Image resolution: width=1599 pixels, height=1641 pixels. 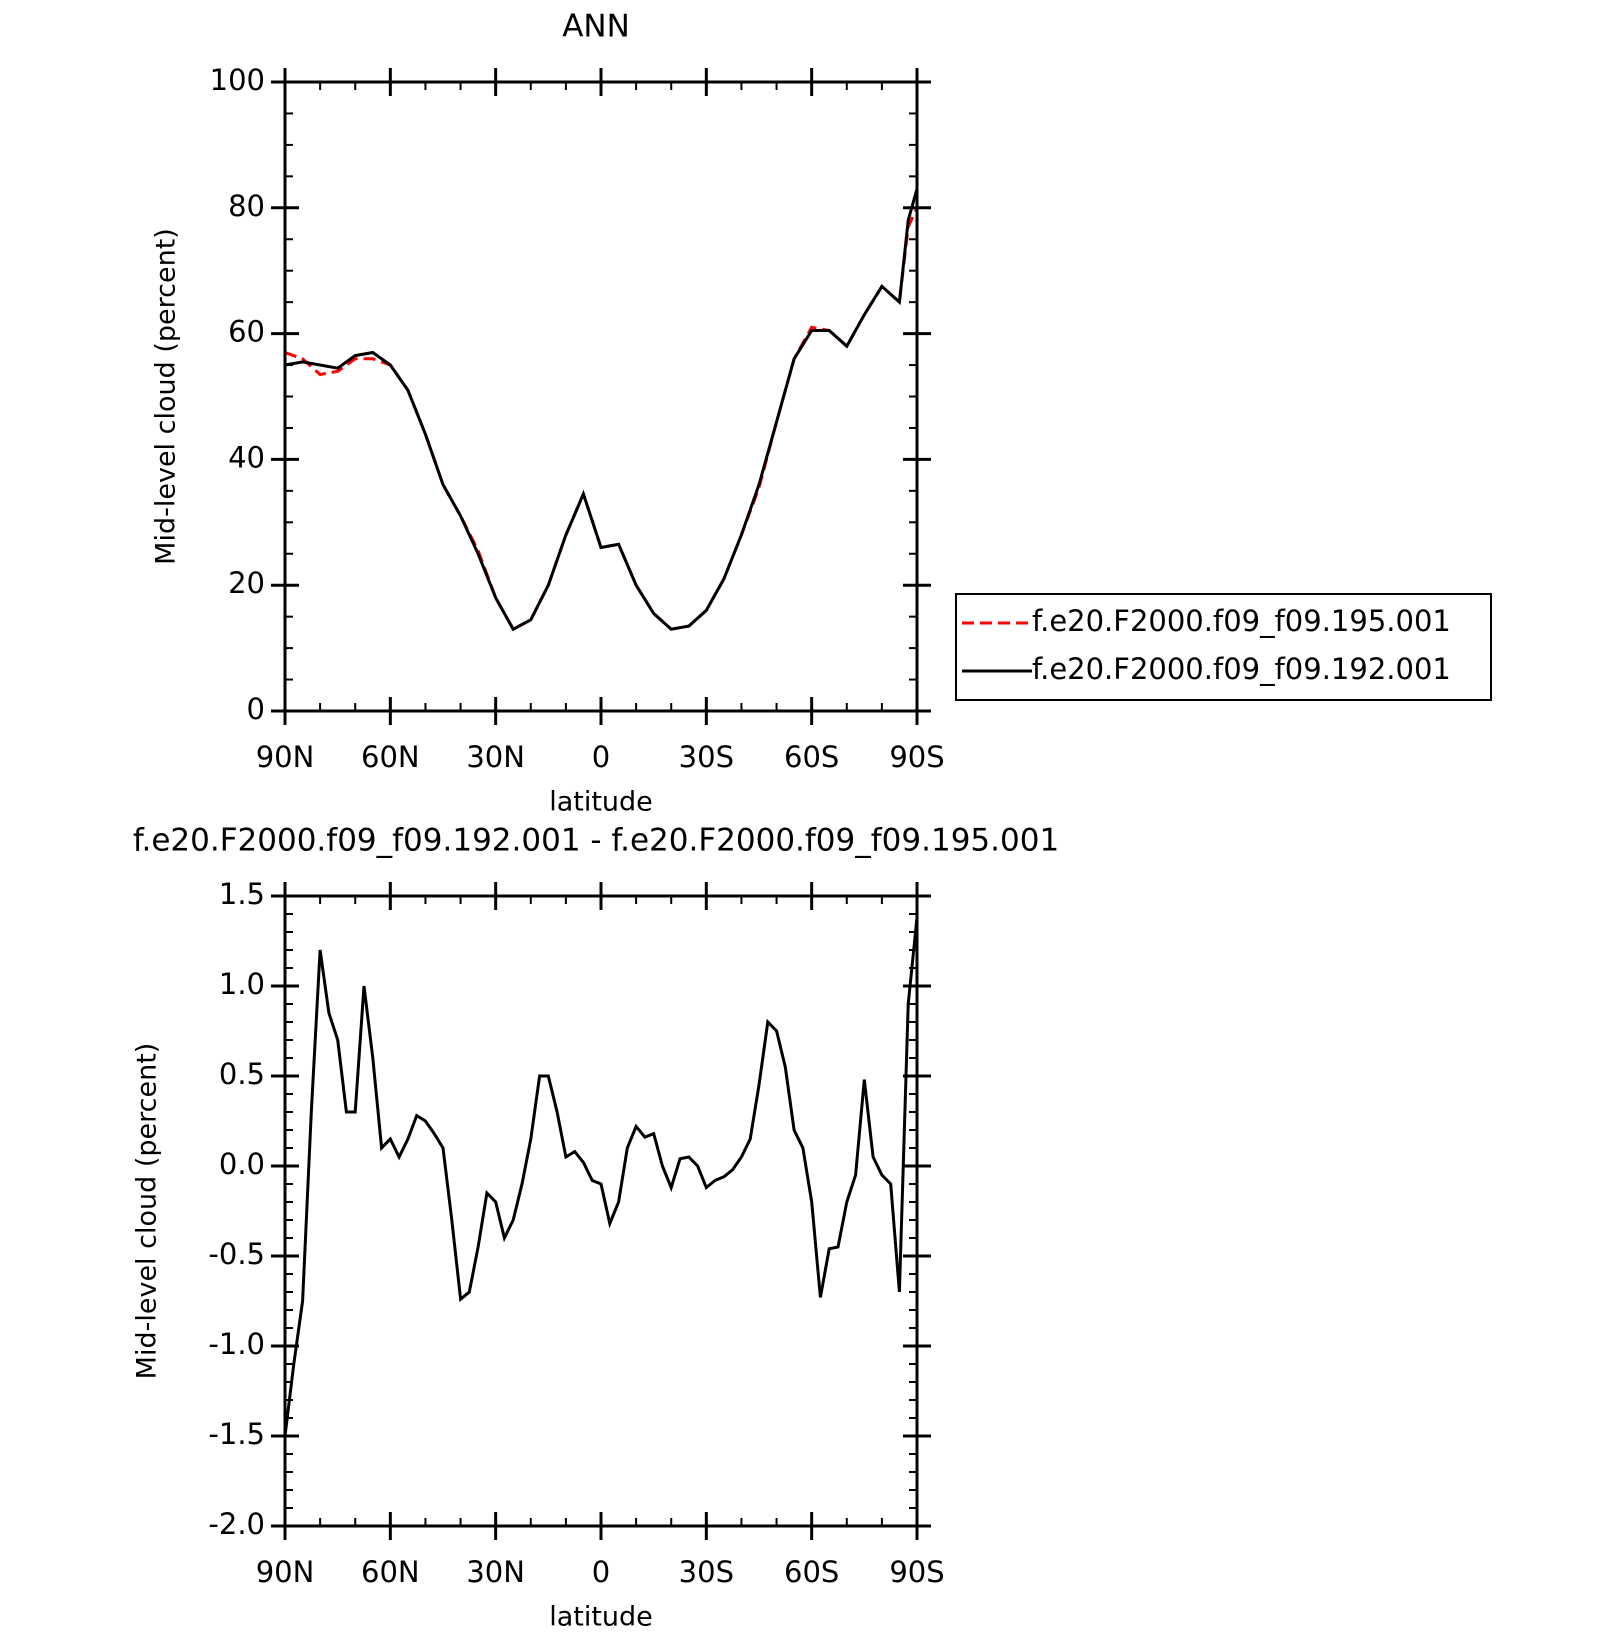 I want to click on y-tick-label: 0.5, so click(x=242, y=1074).